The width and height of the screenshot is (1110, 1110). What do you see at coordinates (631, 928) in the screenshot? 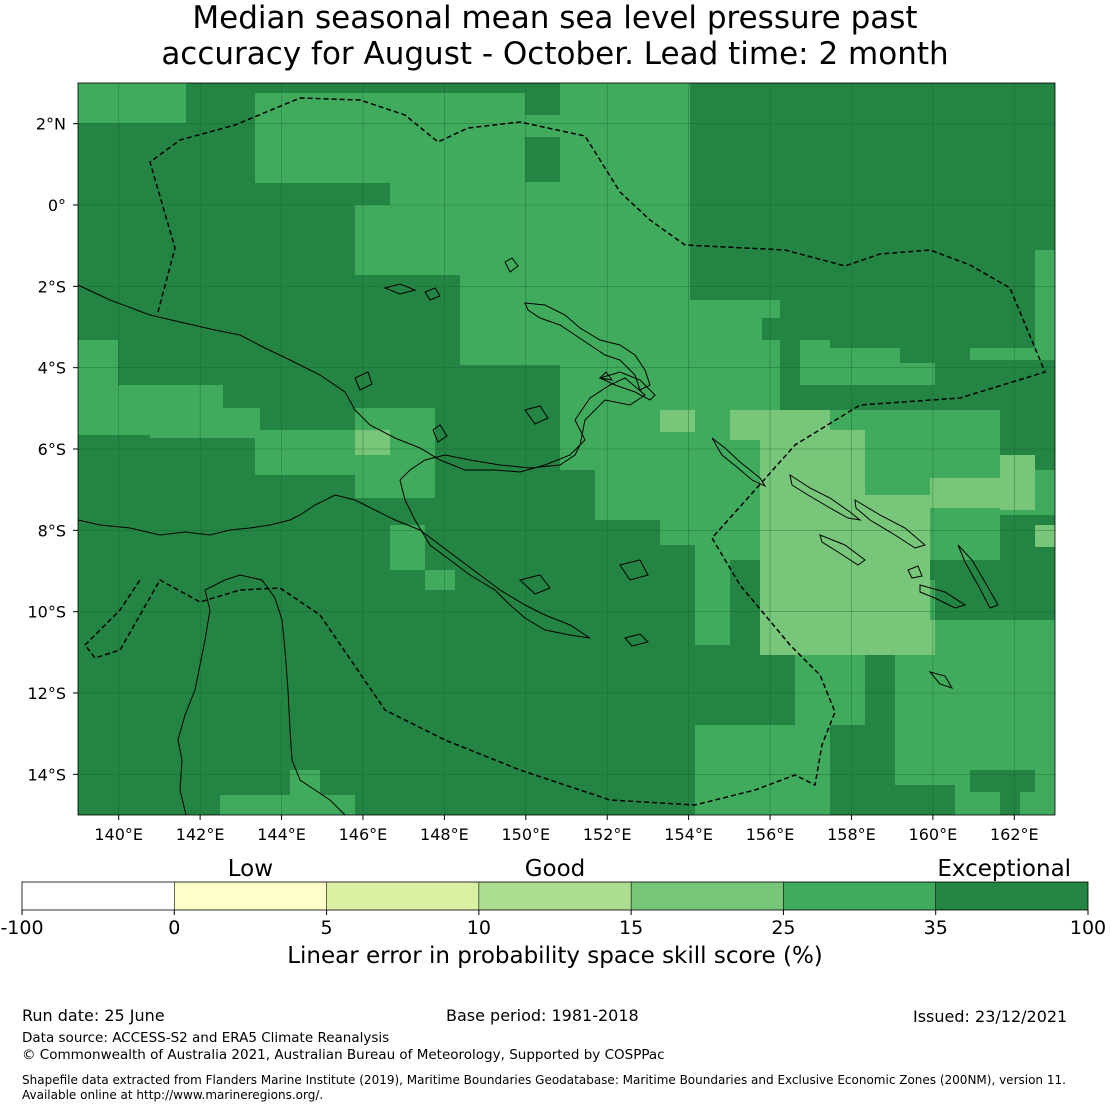
I see `colorbar-tick-label: 15` at bounding box center [631, 928].